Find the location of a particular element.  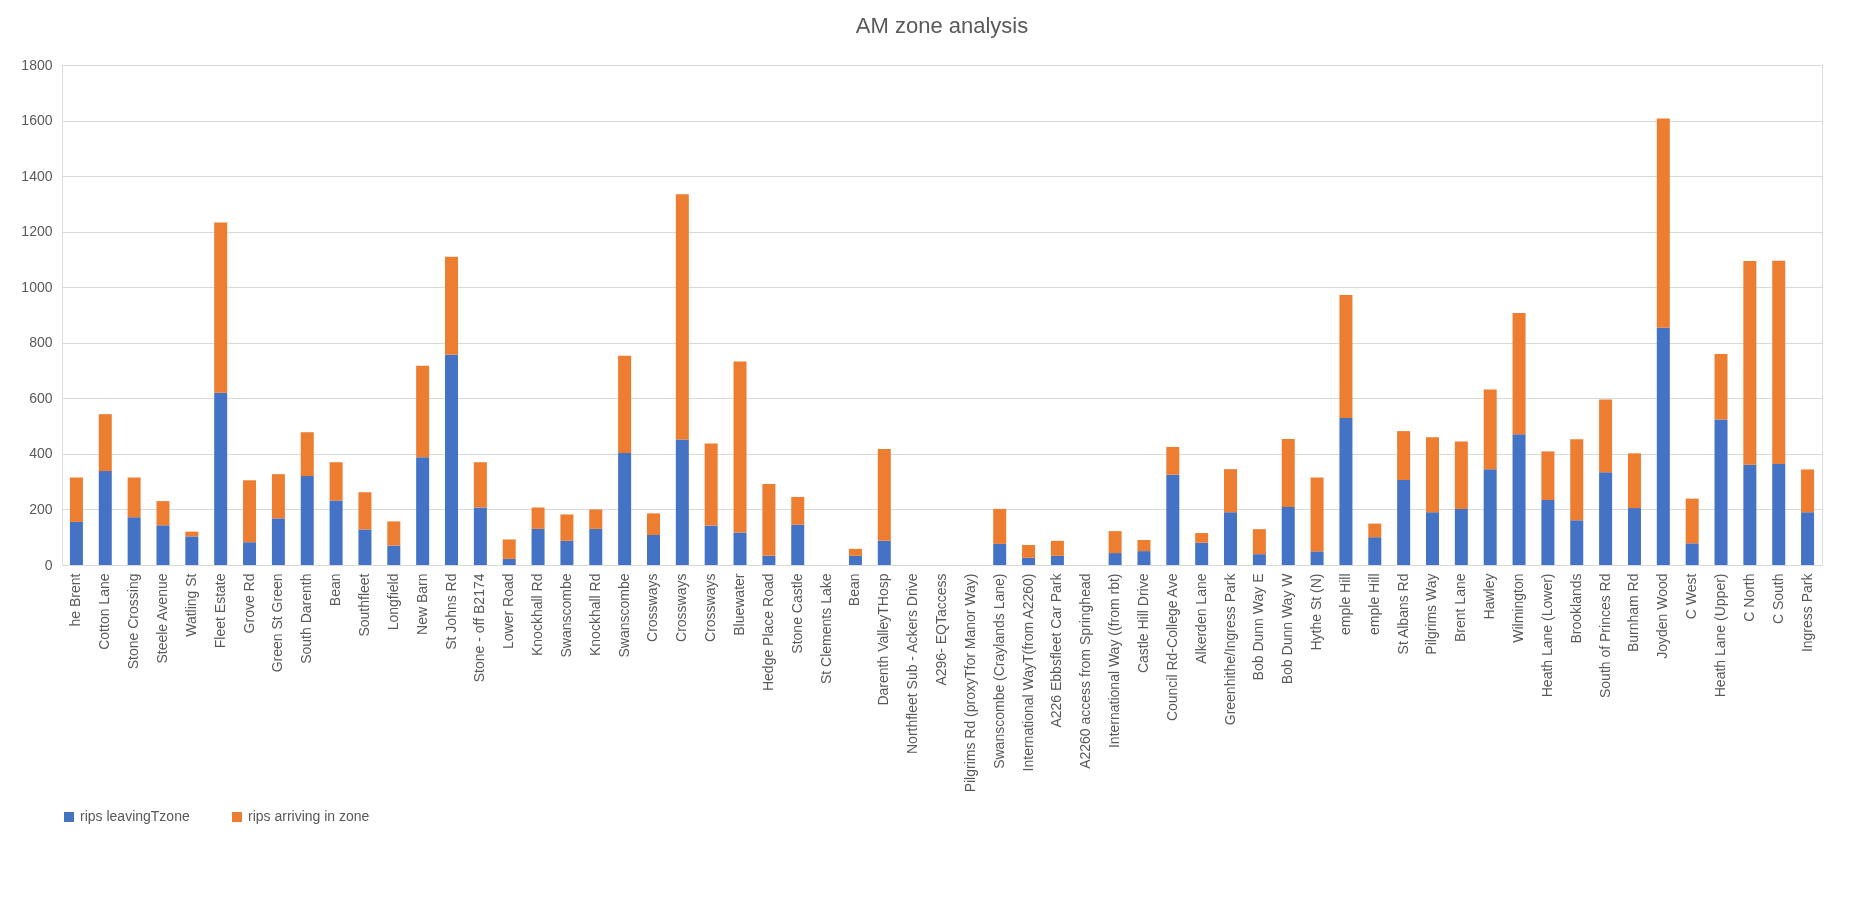

x-tick-label: Hawley is located at coordinates (1489, 596).